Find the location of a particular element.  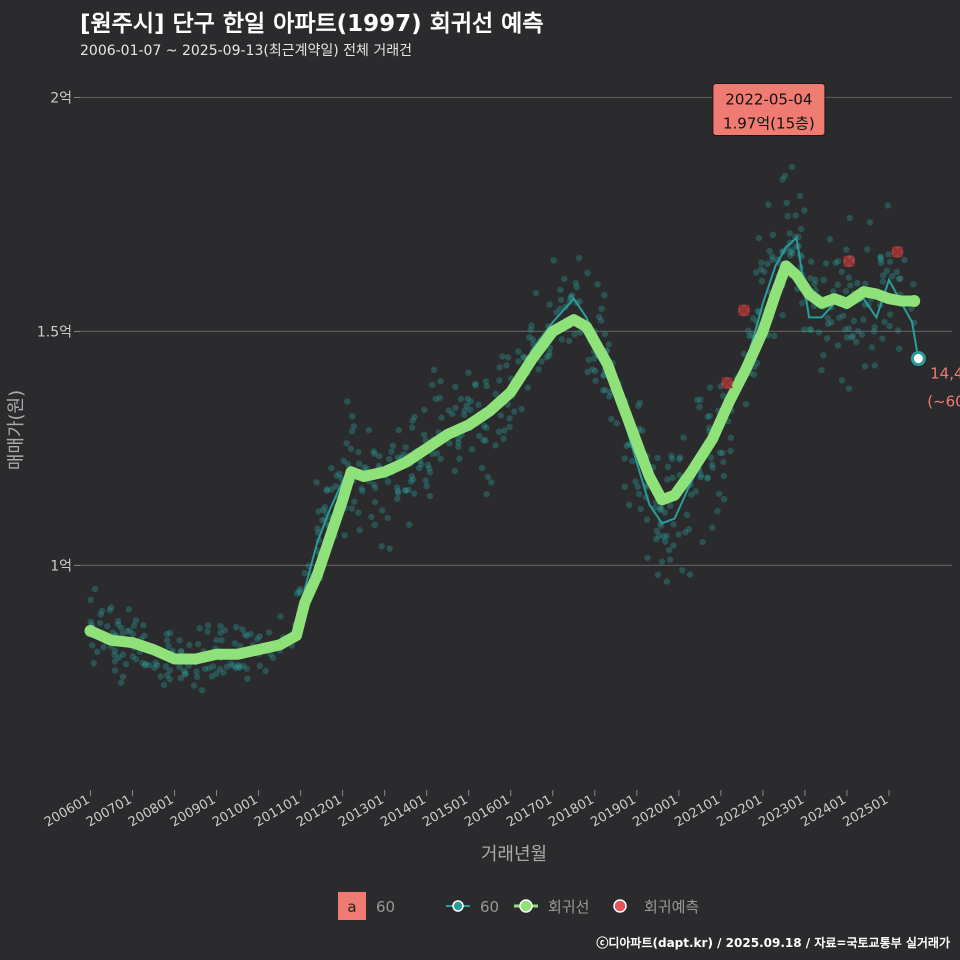

y-tick-label: 1억 is located at coordinates (61, 566).